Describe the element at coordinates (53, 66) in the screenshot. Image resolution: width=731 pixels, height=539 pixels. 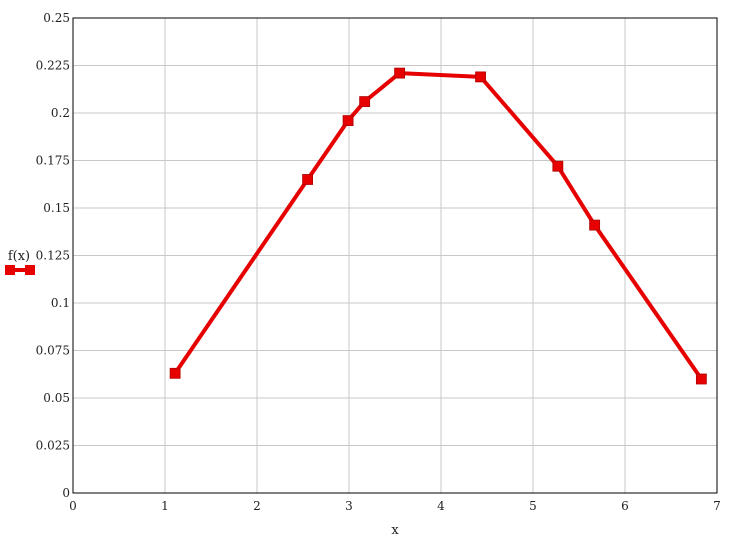
I see `y-tick-label: 0.225` at that location.